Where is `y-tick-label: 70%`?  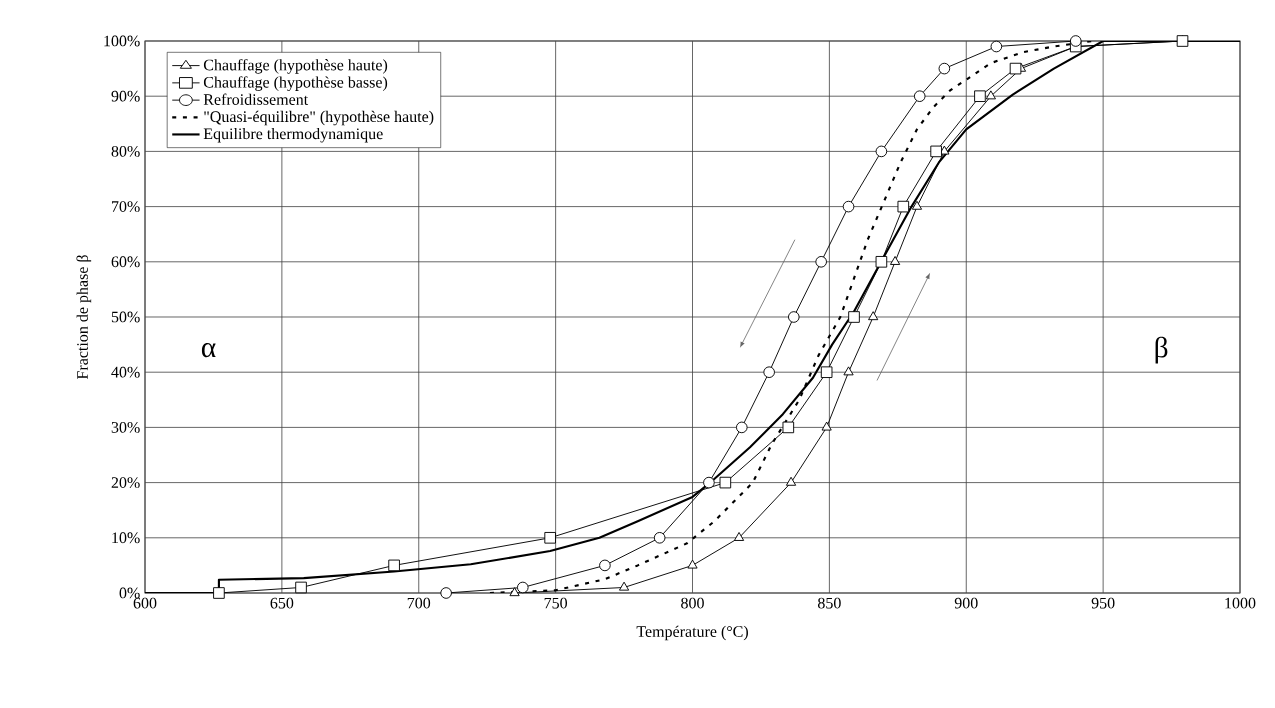 y-tick-label: 70% is located at coordinates (126, 207).